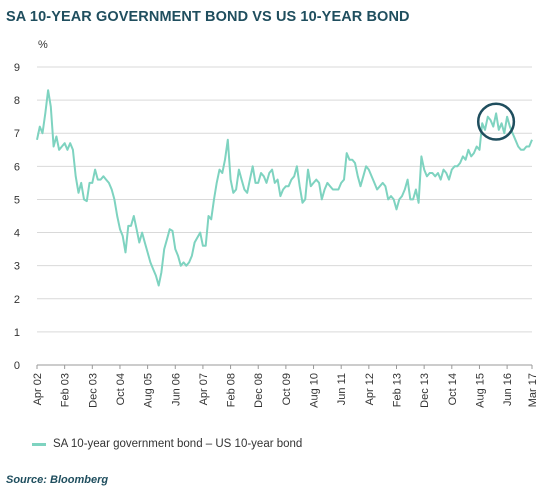 The height and width of the screenshot is (499, 550). I want to click on y-tick-label: 5, so click(17, 200).